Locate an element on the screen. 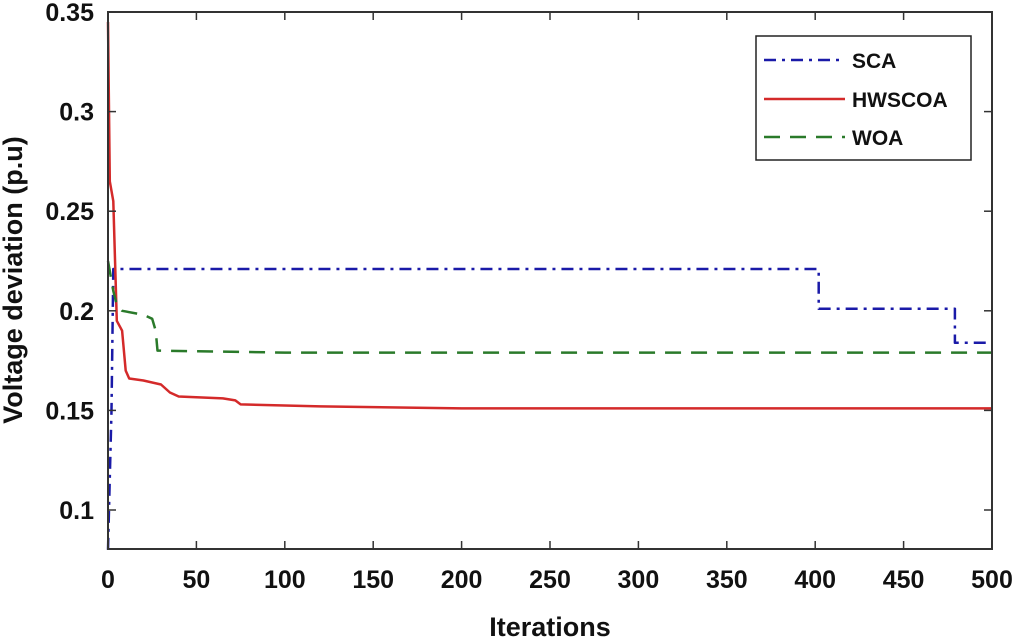  legend-item-sca: SCA is located at coordinates (830, 61).